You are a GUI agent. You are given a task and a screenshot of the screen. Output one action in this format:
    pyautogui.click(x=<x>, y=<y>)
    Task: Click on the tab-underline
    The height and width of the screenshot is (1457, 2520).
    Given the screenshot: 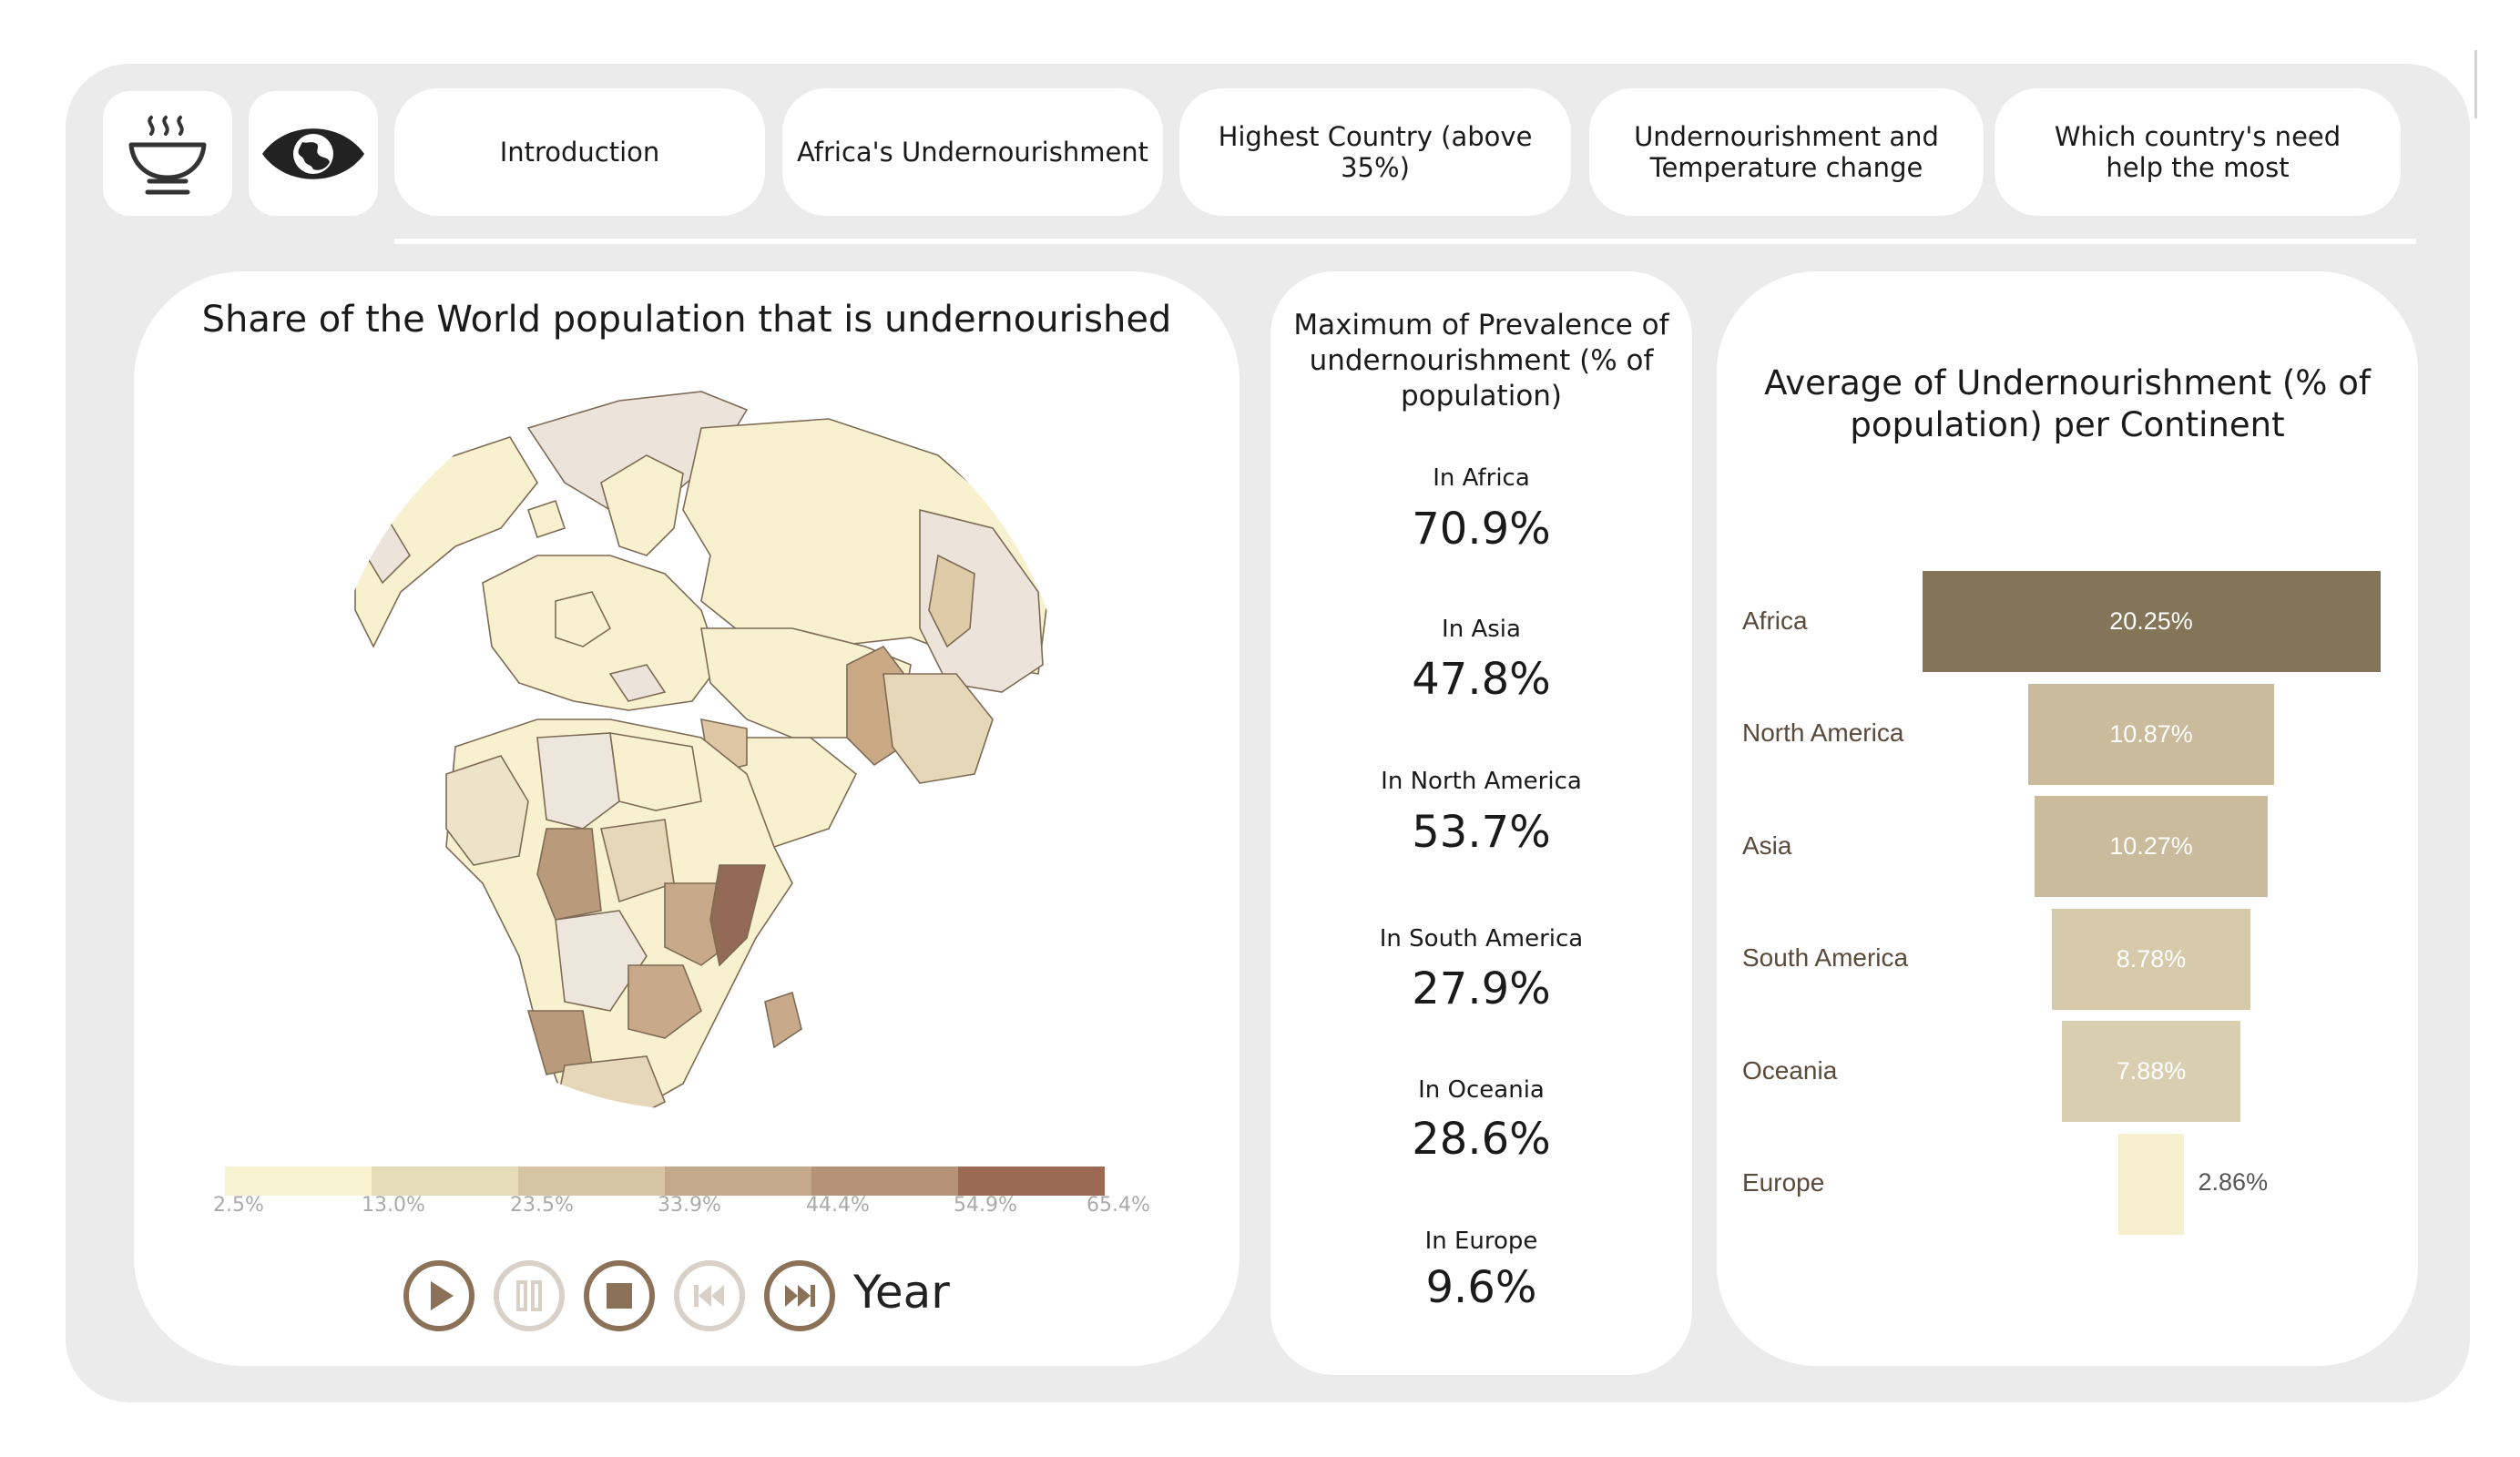 What is the action you would take?
    pyautogui.click(x=1405, y=242)
    